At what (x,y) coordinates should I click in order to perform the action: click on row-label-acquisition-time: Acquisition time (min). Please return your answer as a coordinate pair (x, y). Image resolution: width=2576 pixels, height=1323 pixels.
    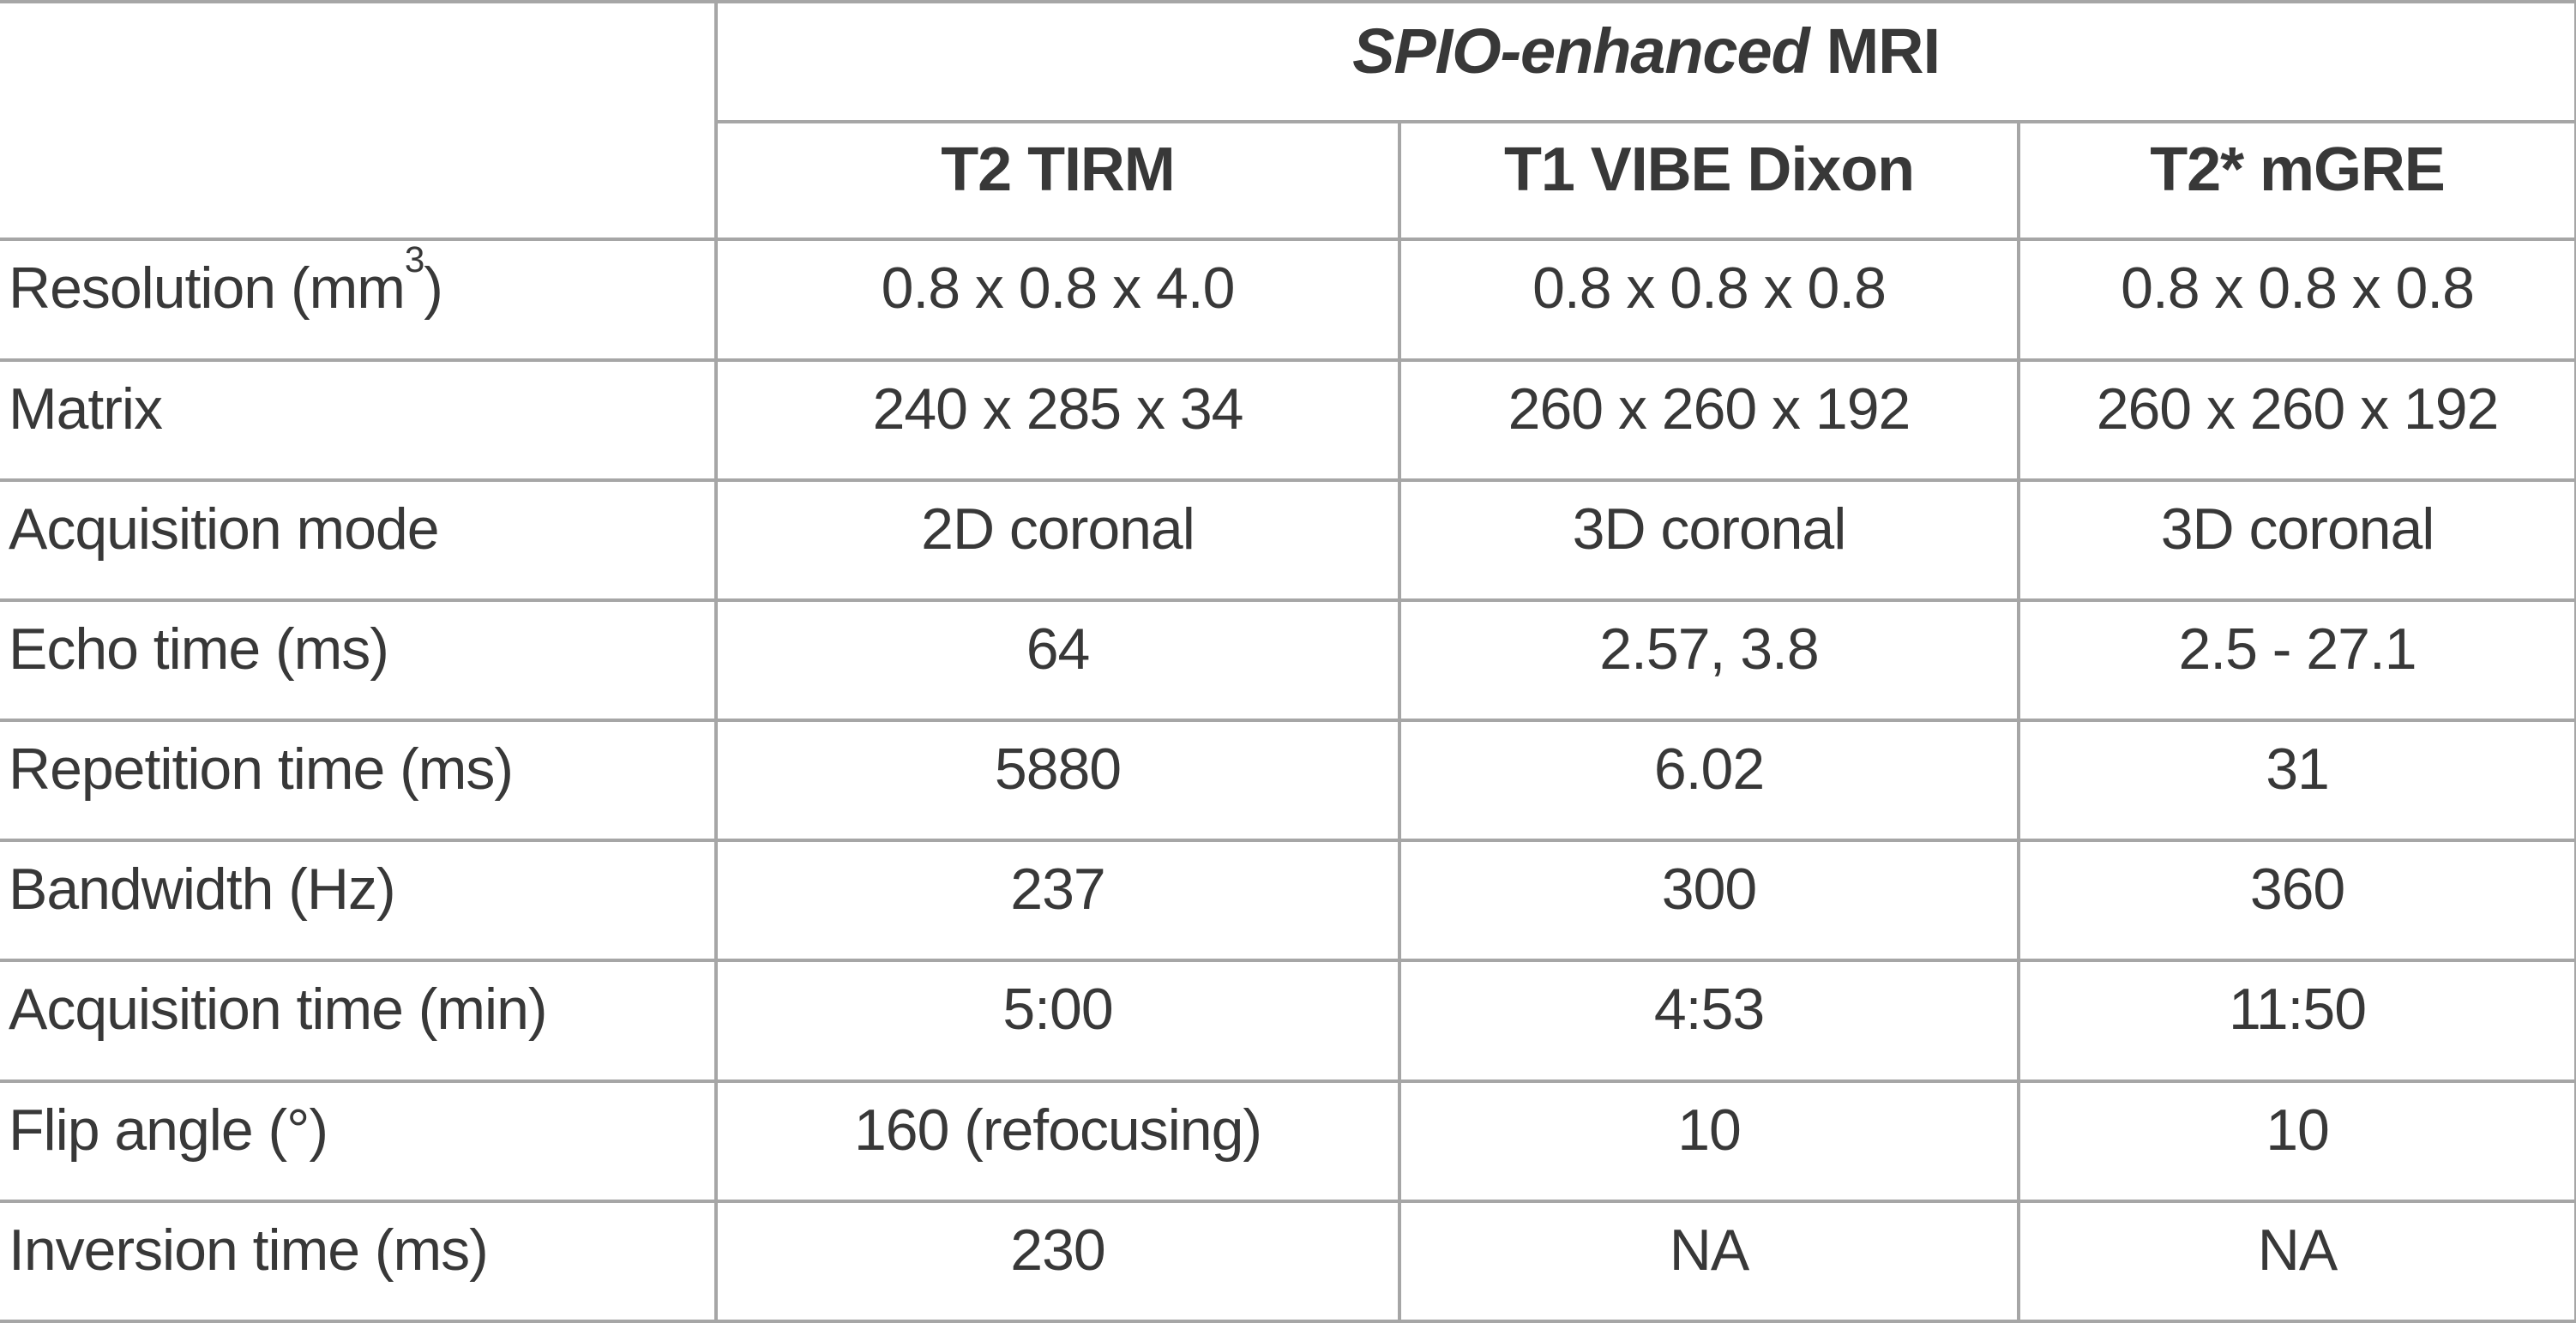
    Looking at the image, I should click on (359, 1021).